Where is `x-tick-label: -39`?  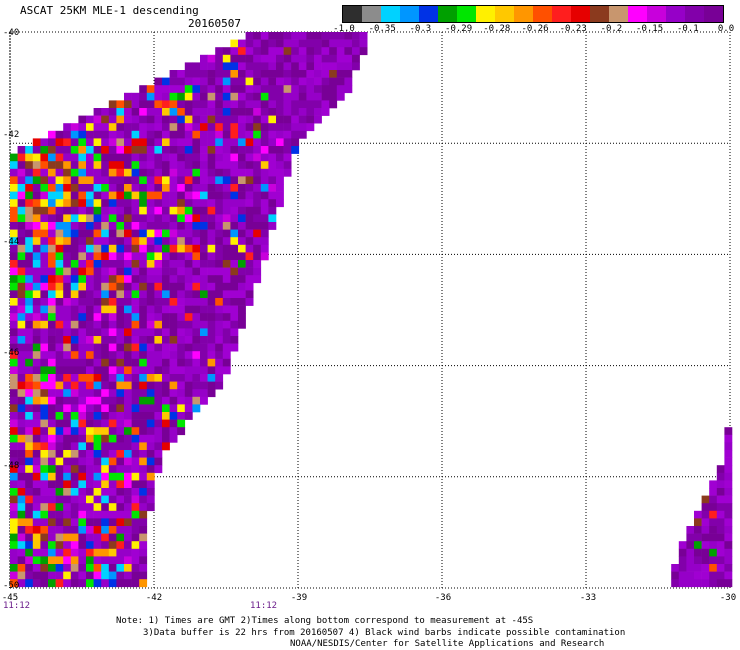 x-tick-label: -39 is located at coordinates (299, 598).